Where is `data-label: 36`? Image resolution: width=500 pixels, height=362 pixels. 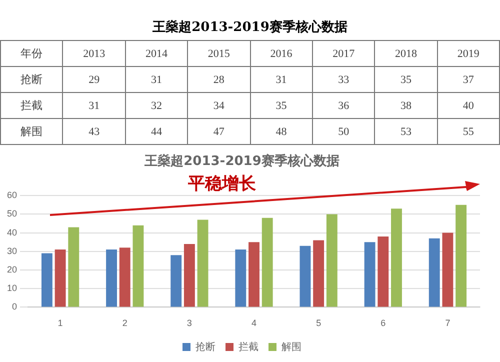 data-label: 36 is located at coordinates (343, 105).